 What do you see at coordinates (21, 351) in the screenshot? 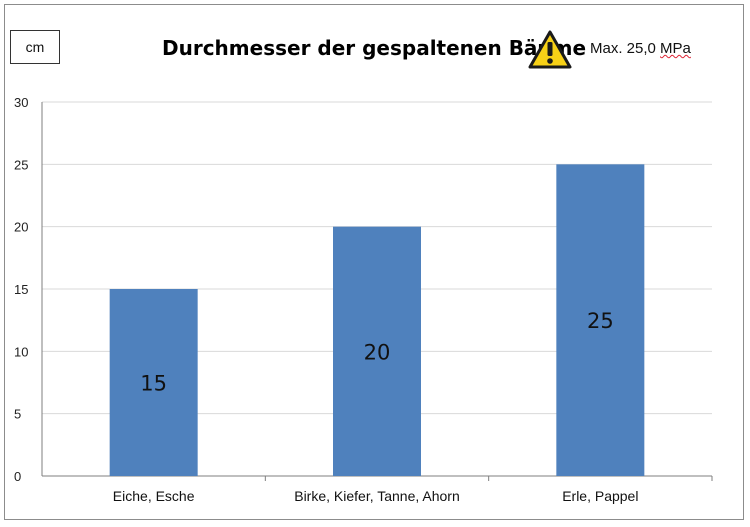
I see `y-tick-label: 10` at bounding box center [21, 351].